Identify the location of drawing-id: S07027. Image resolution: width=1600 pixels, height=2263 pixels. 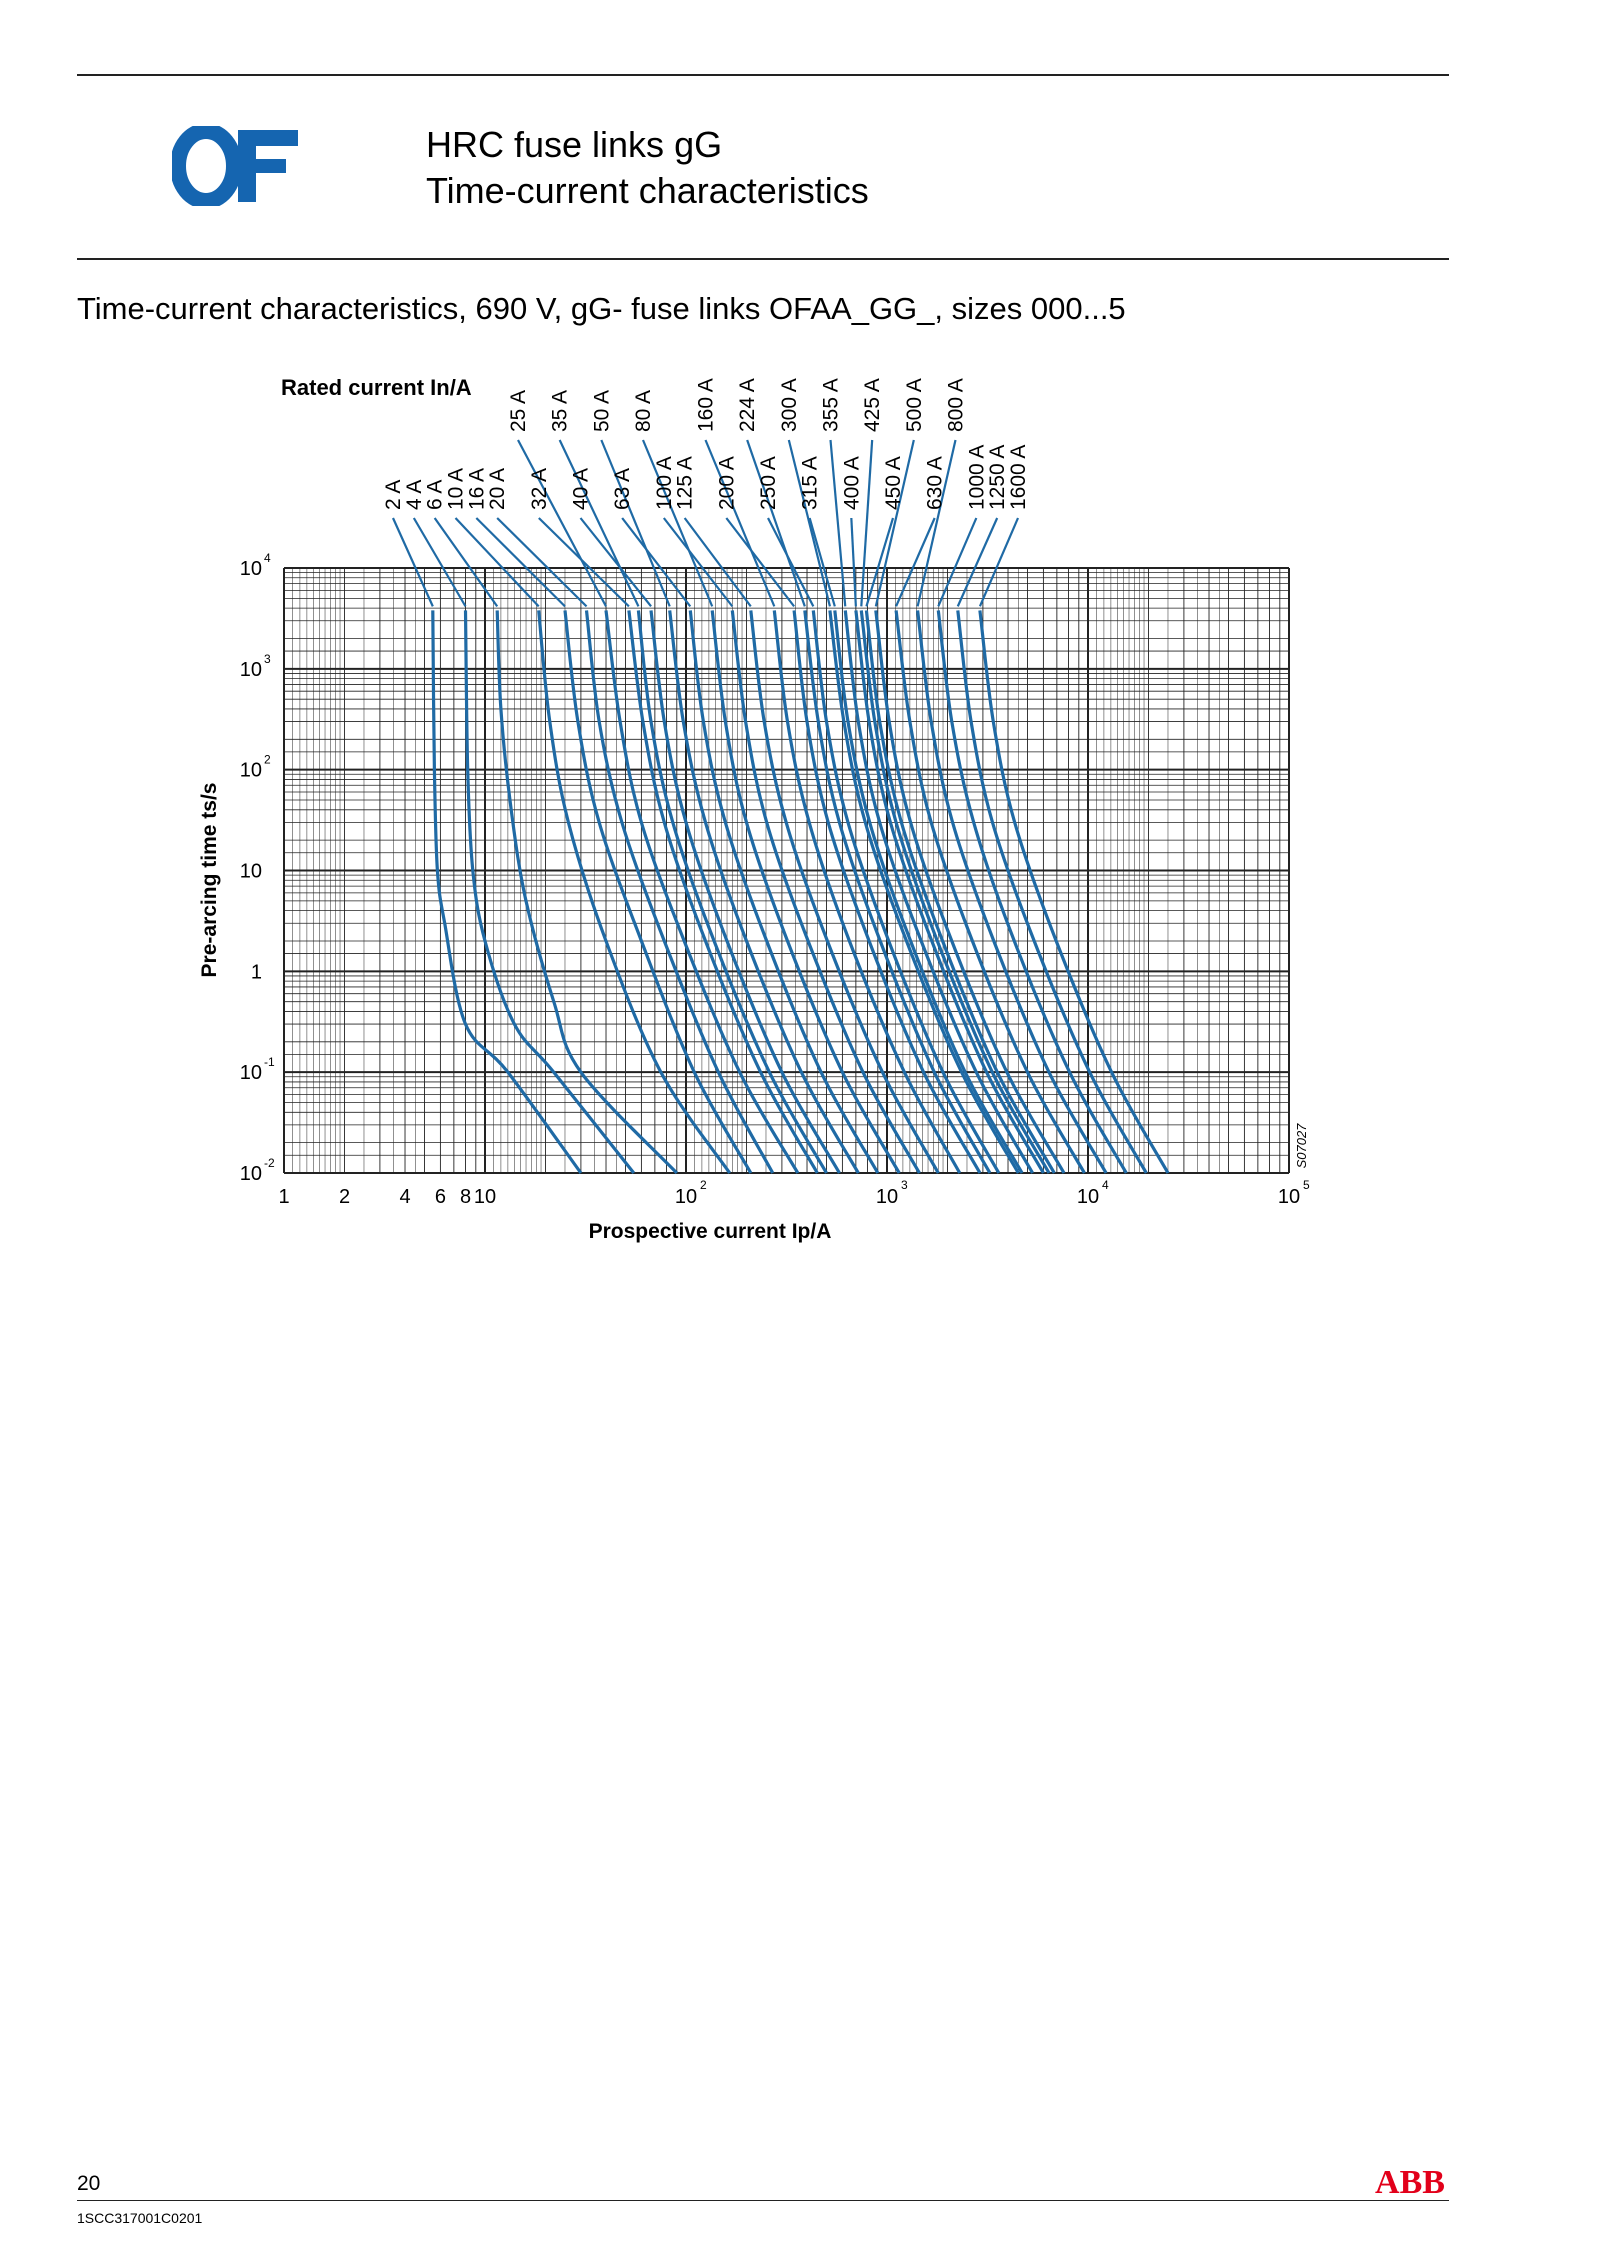
(1301, 1146).